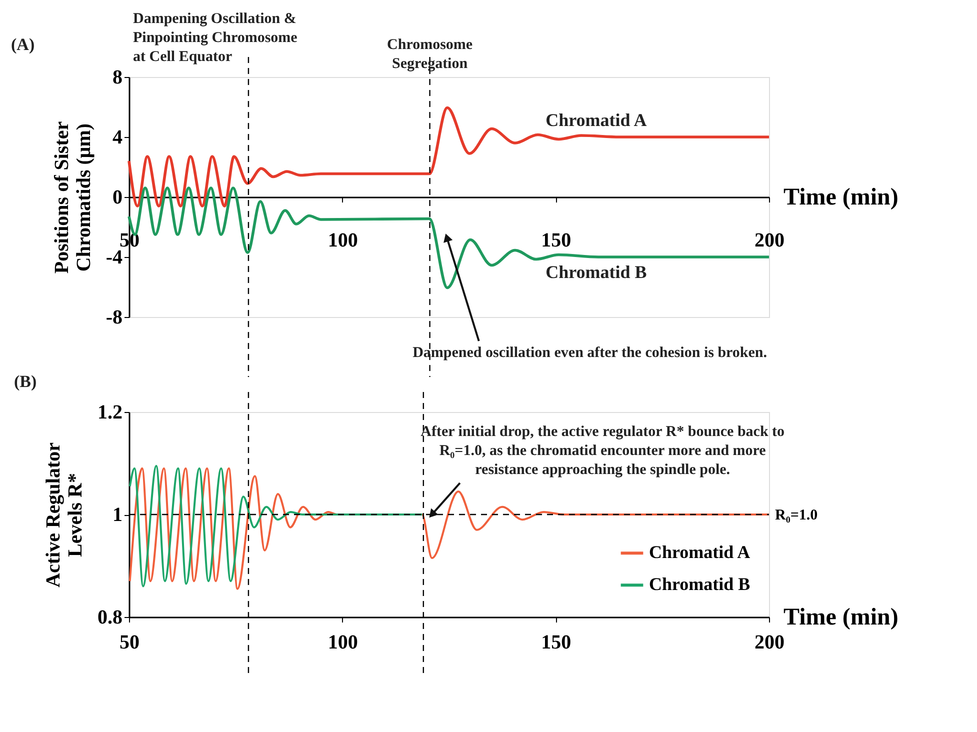 The width and height of the screenshot is (977, 732). What do you see at coordinates (796, 516) in the screenshot?
I see `ref-line-label: R₀=1.0` at bounding box center [796, 516].